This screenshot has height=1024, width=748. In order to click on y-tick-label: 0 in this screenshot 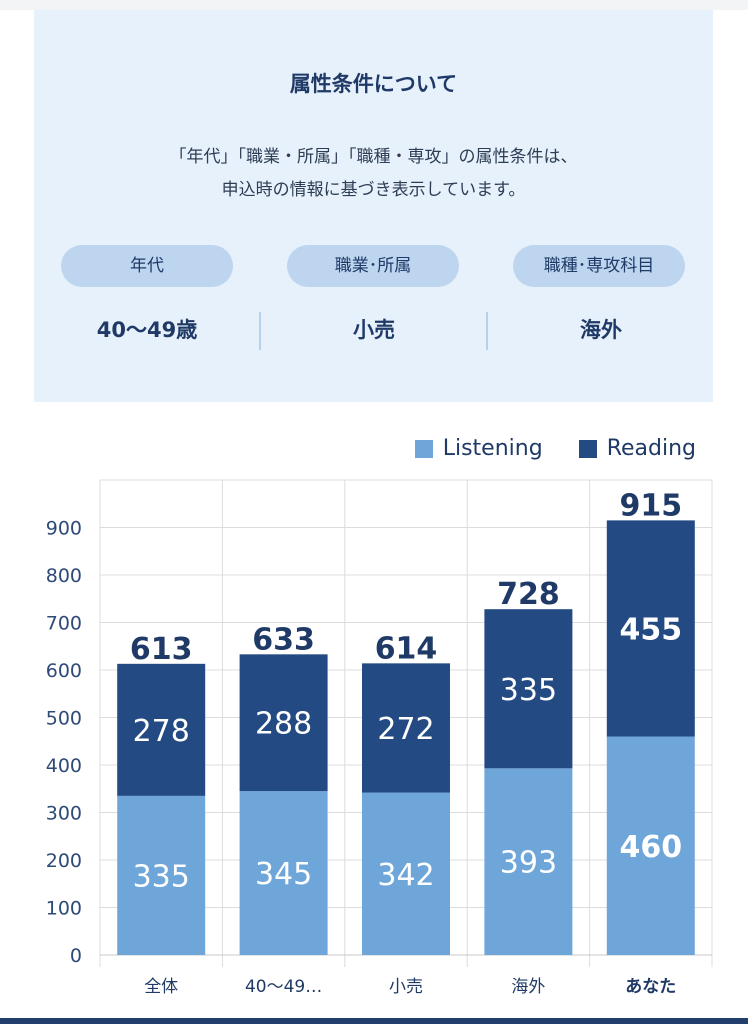, I will do `click(76, 956)`.